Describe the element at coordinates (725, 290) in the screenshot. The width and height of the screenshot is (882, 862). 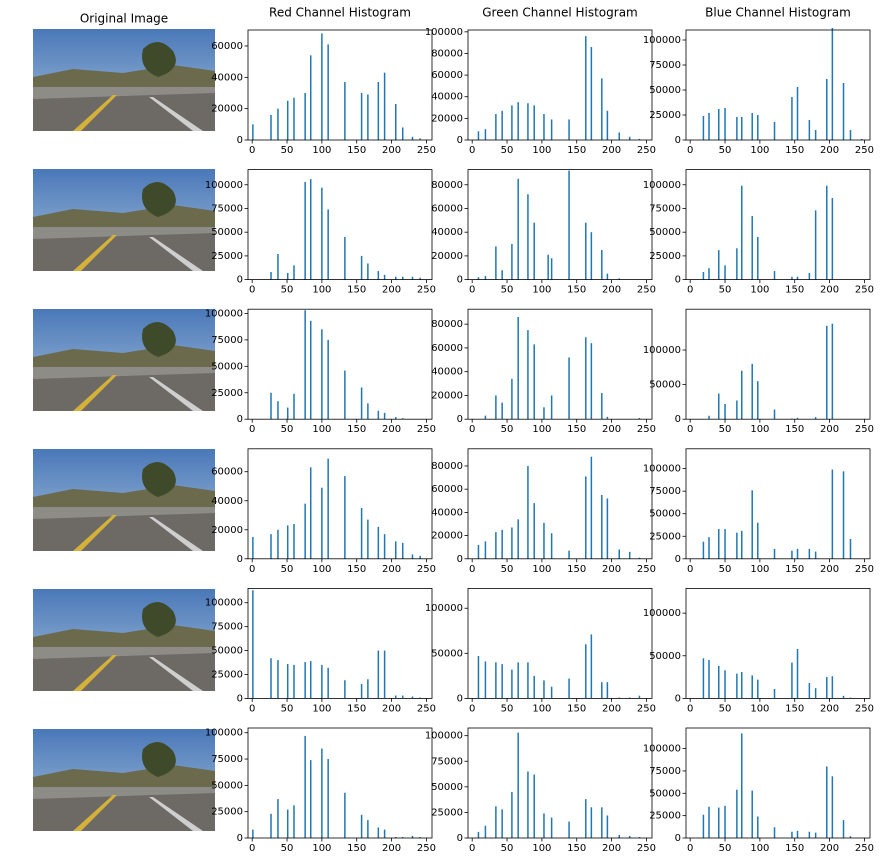
I see `x-tick-label: 50` at that location.